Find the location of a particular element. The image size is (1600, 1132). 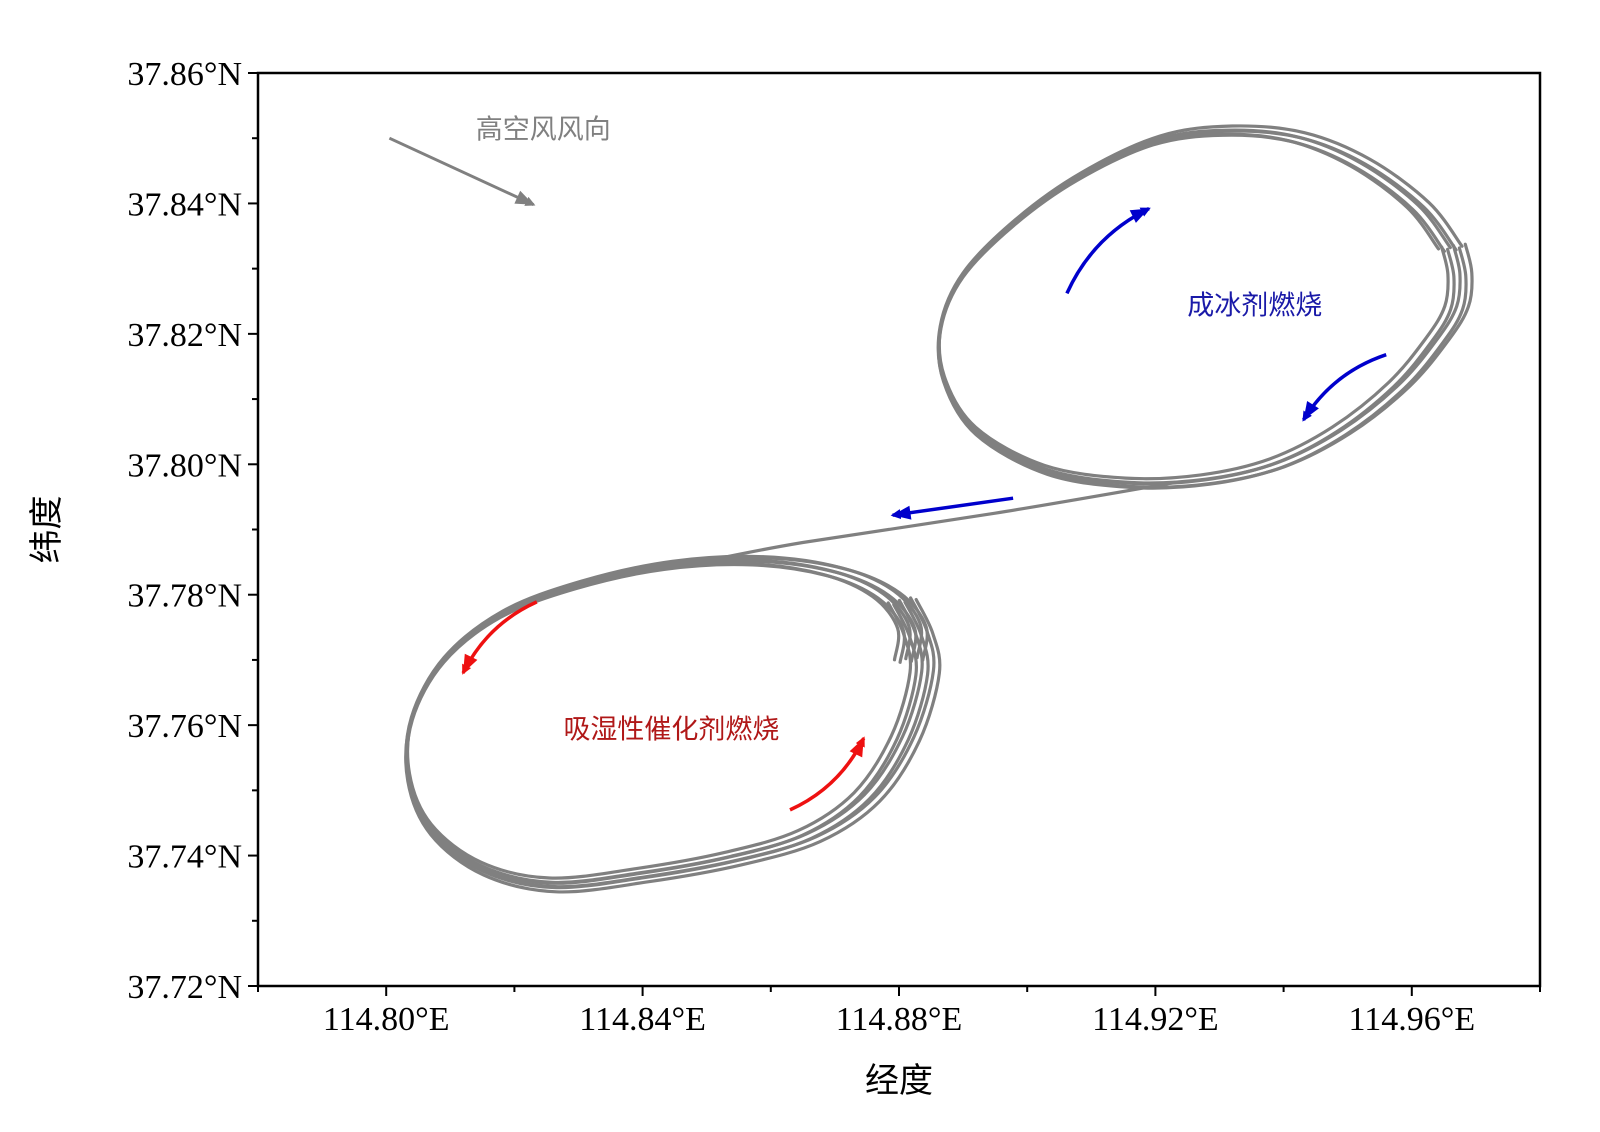

blue-arrow-3-head is located at coordinates (902, 512).